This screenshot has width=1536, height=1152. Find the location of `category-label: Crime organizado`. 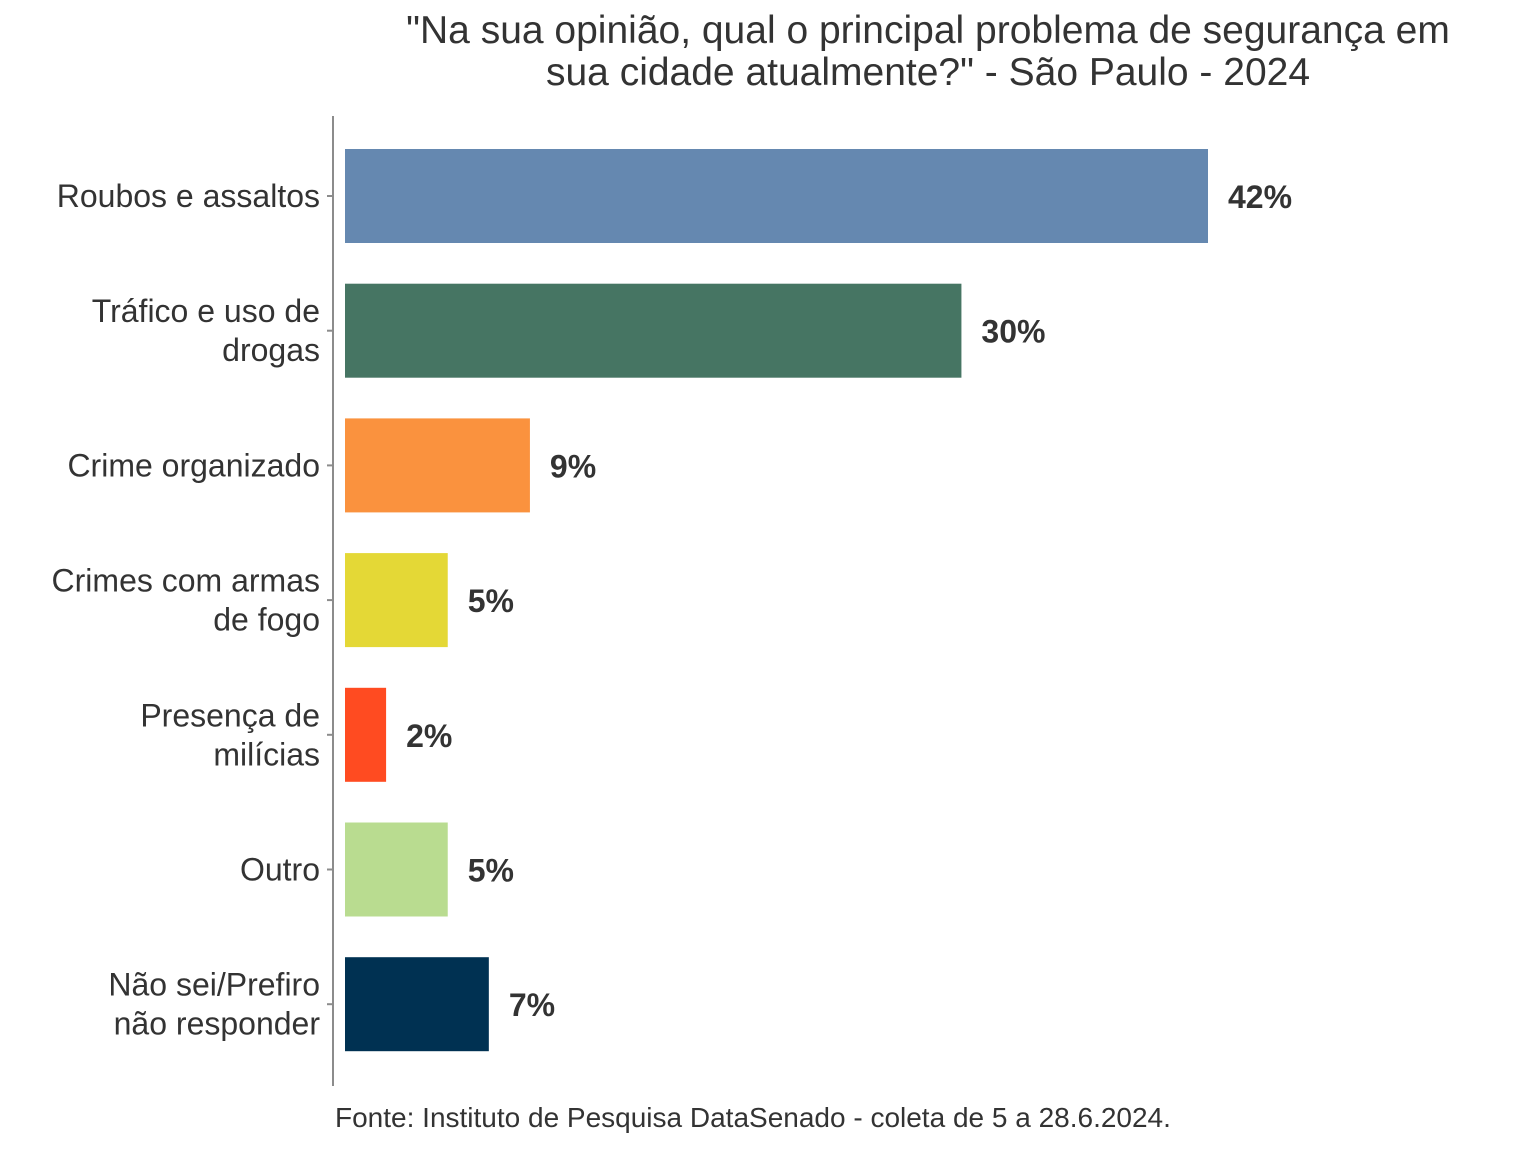

category-label: Crime organizado is located at coordinates (193, 465).